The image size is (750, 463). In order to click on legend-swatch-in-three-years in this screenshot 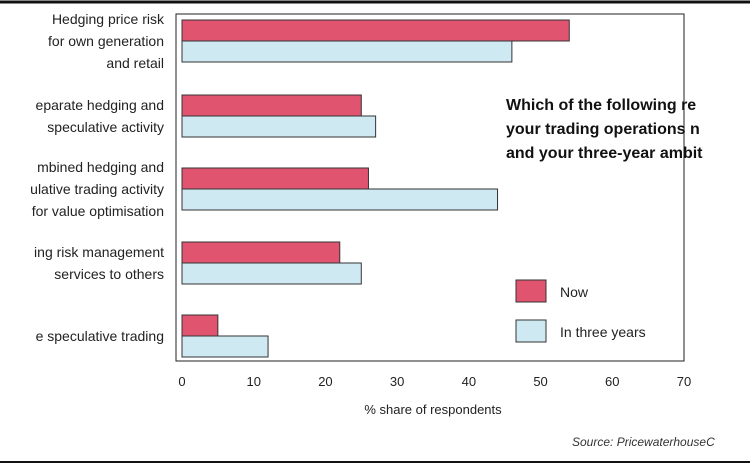, I will do `click(531, 331)`.